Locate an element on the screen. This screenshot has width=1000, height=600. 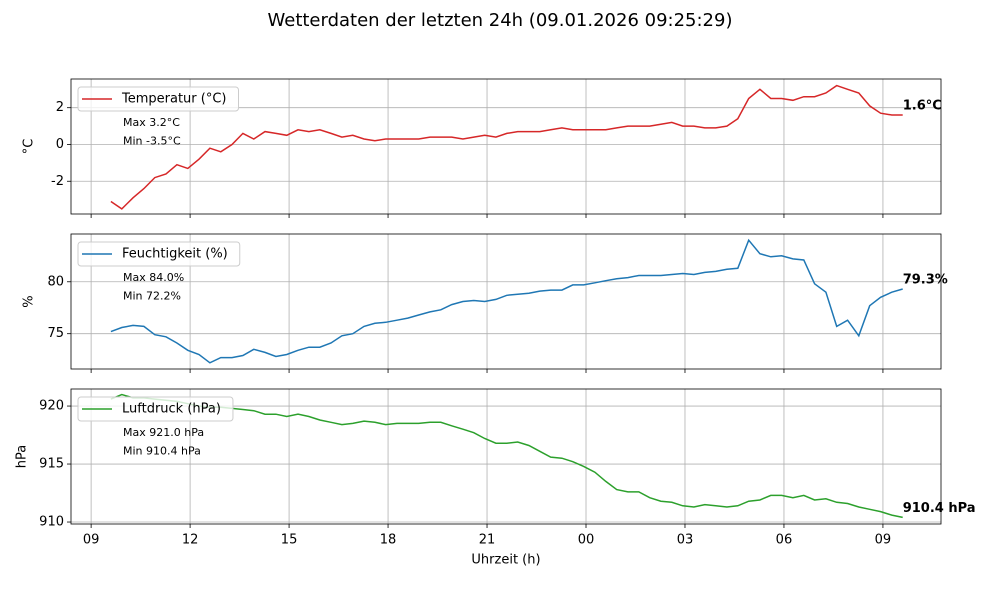
end-label: 79.3% is located at coordinates (925, 280).